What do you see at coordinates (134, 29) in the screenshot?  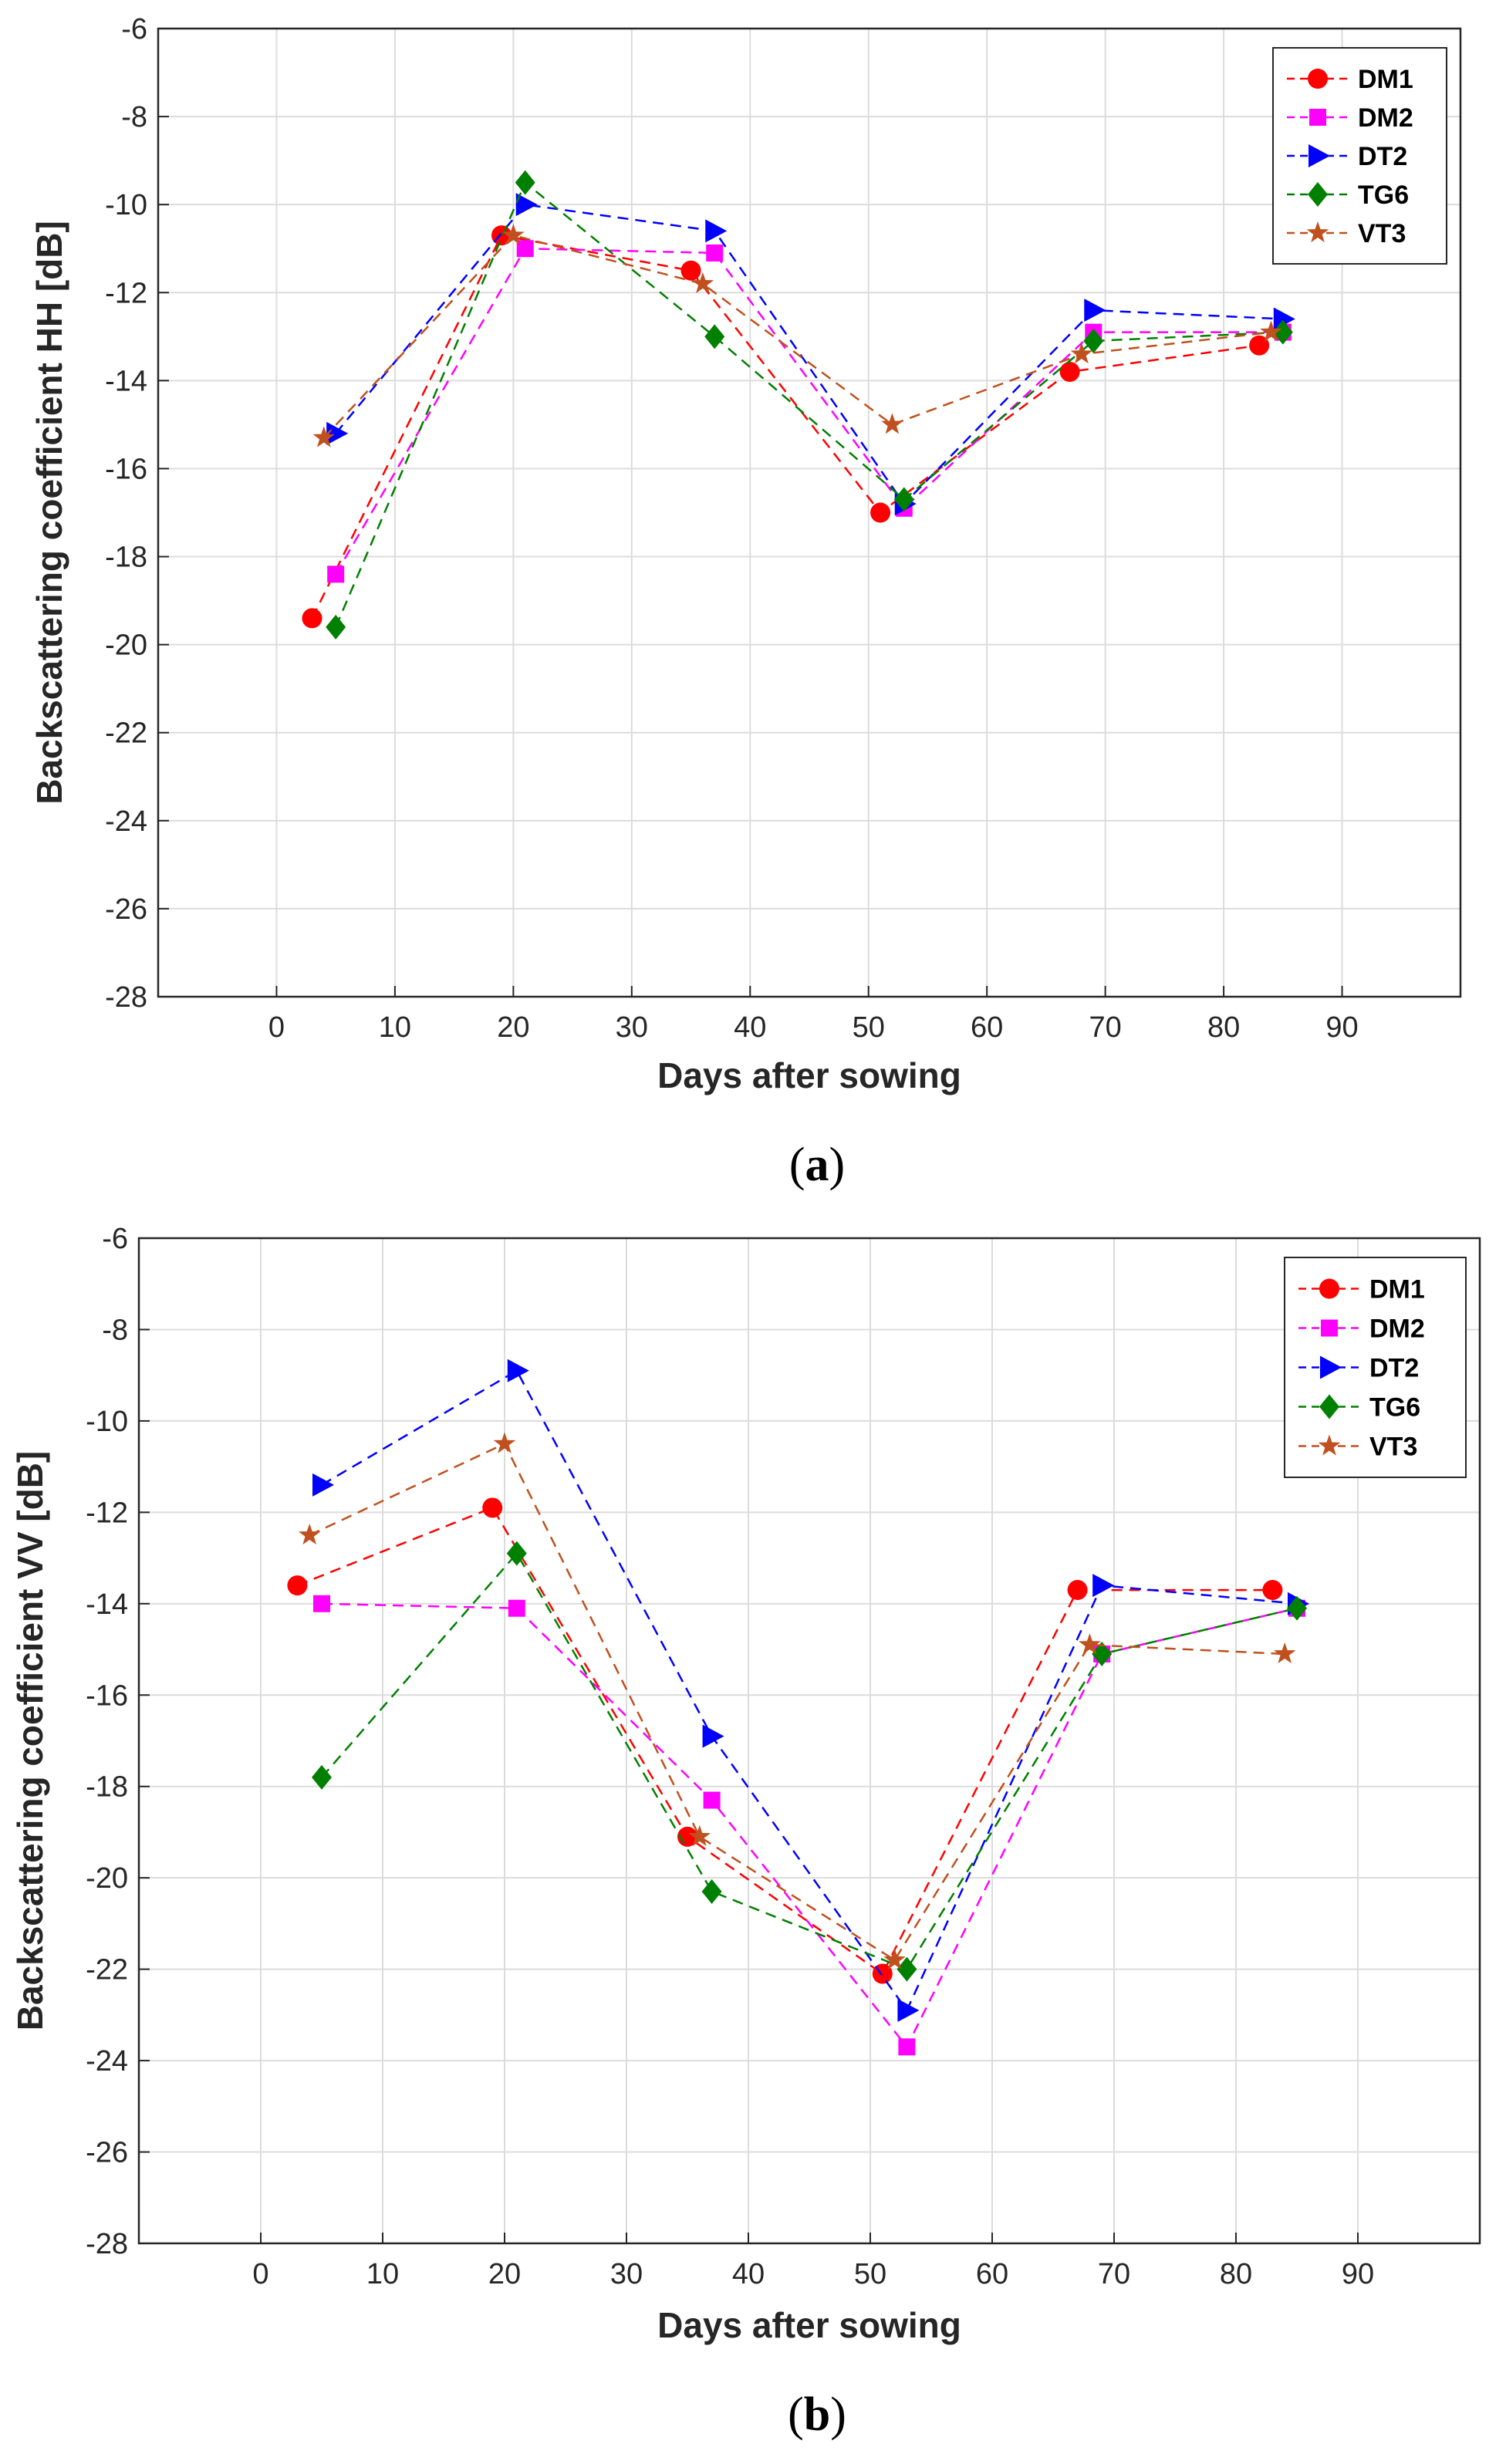 I see `y-tick-label: -6` at bounding box center [134, 29].